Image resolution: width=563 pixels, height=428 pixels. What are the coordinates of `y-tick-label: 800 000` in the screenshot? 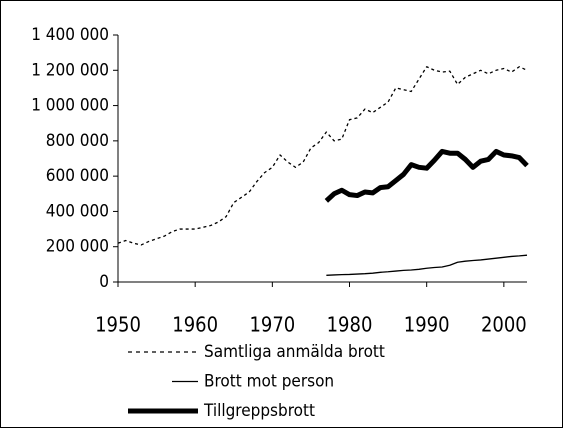 It's located at (77, 141).